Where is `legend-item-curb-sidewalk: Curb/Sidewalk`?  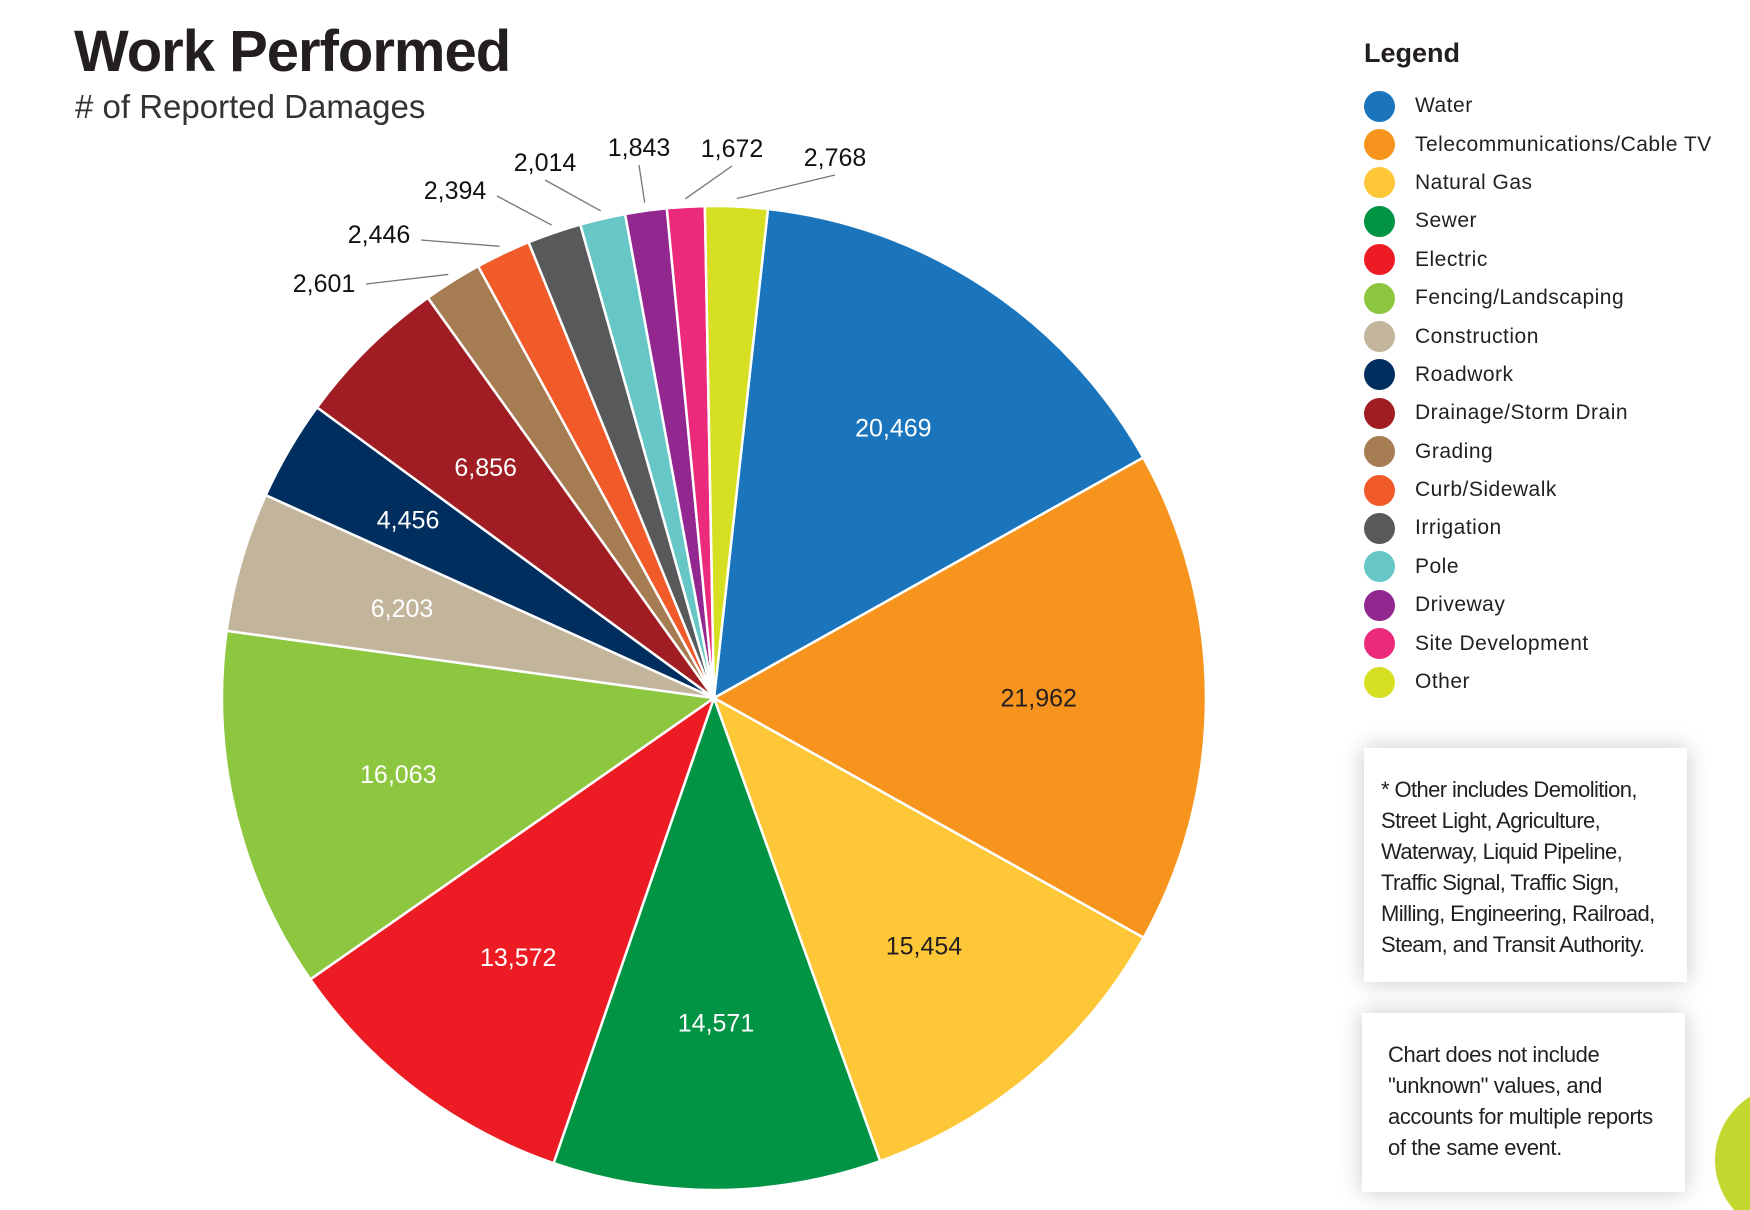
legend-item-curb-sidewalk: Curb/Sidewalk is located at coordinates (1538, 490).